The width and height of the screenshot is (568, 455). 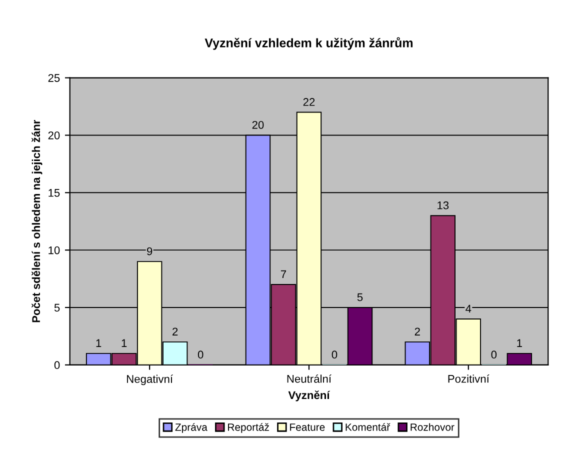 What do you see at coordinates (258, 124) in the screenshot?
I see `data-label: 20` at bounding box center [258, 124].